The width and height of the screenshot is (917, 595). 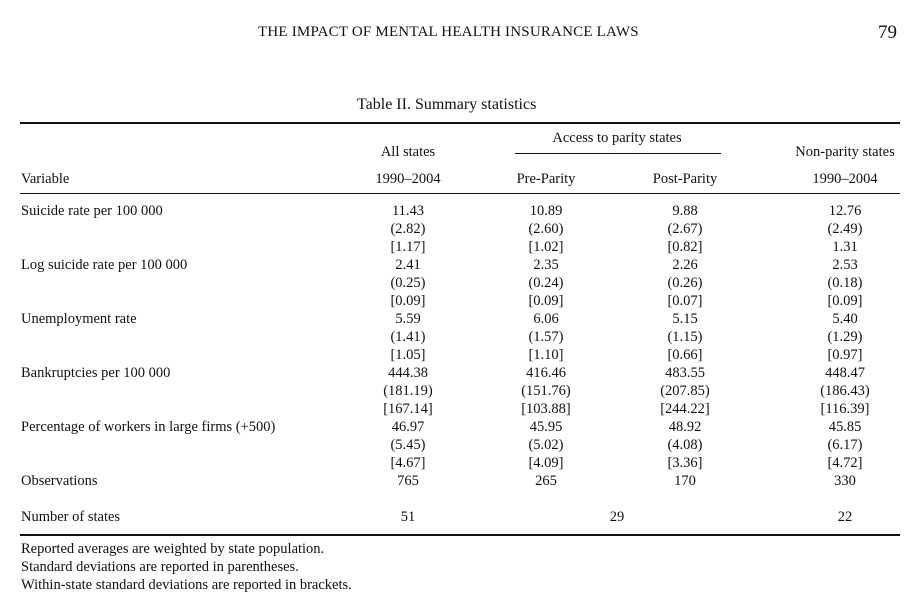 What do you see at coordinates (59, 481) in the screenshot?
I see `row-label: Observations` at bounding box center [59, 481].